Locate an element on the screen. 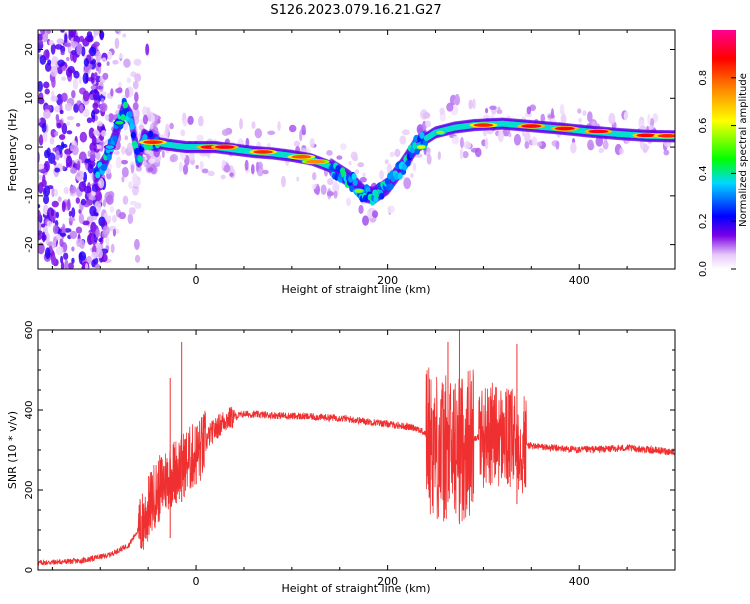  snr-ytick-label: 0 is located at coordinates (29, 570).